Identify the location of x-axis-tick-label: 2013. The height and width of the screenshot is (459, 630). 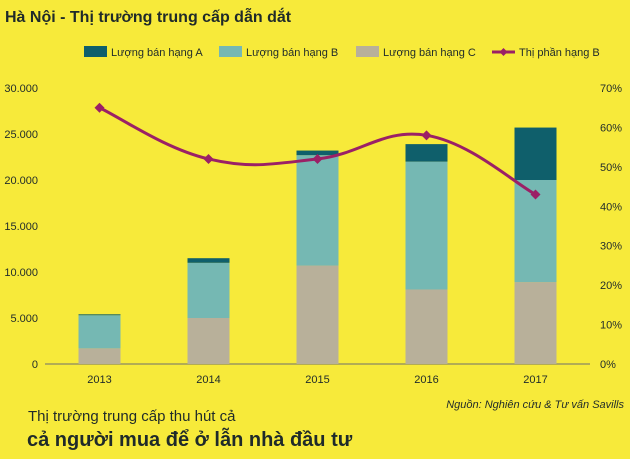
(99, 380).